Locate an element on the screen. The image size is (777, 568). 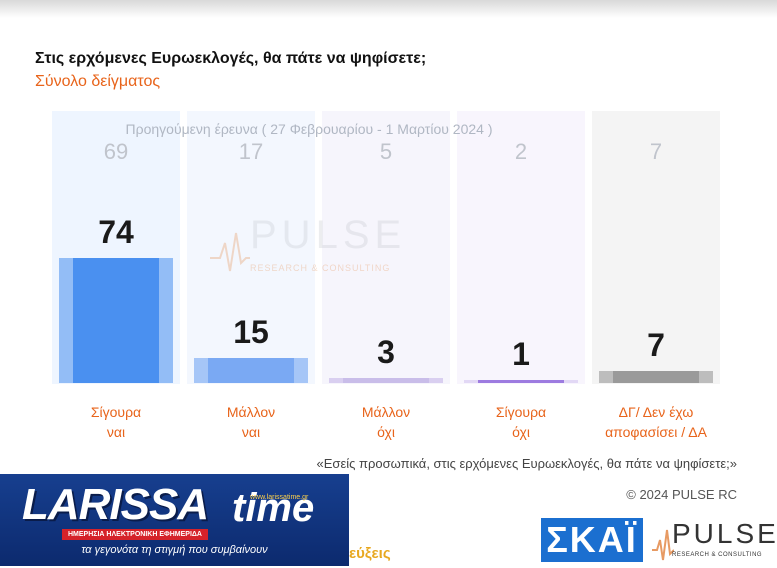
category-label: Μάλλον όχι is located at coordinates (386, 422).